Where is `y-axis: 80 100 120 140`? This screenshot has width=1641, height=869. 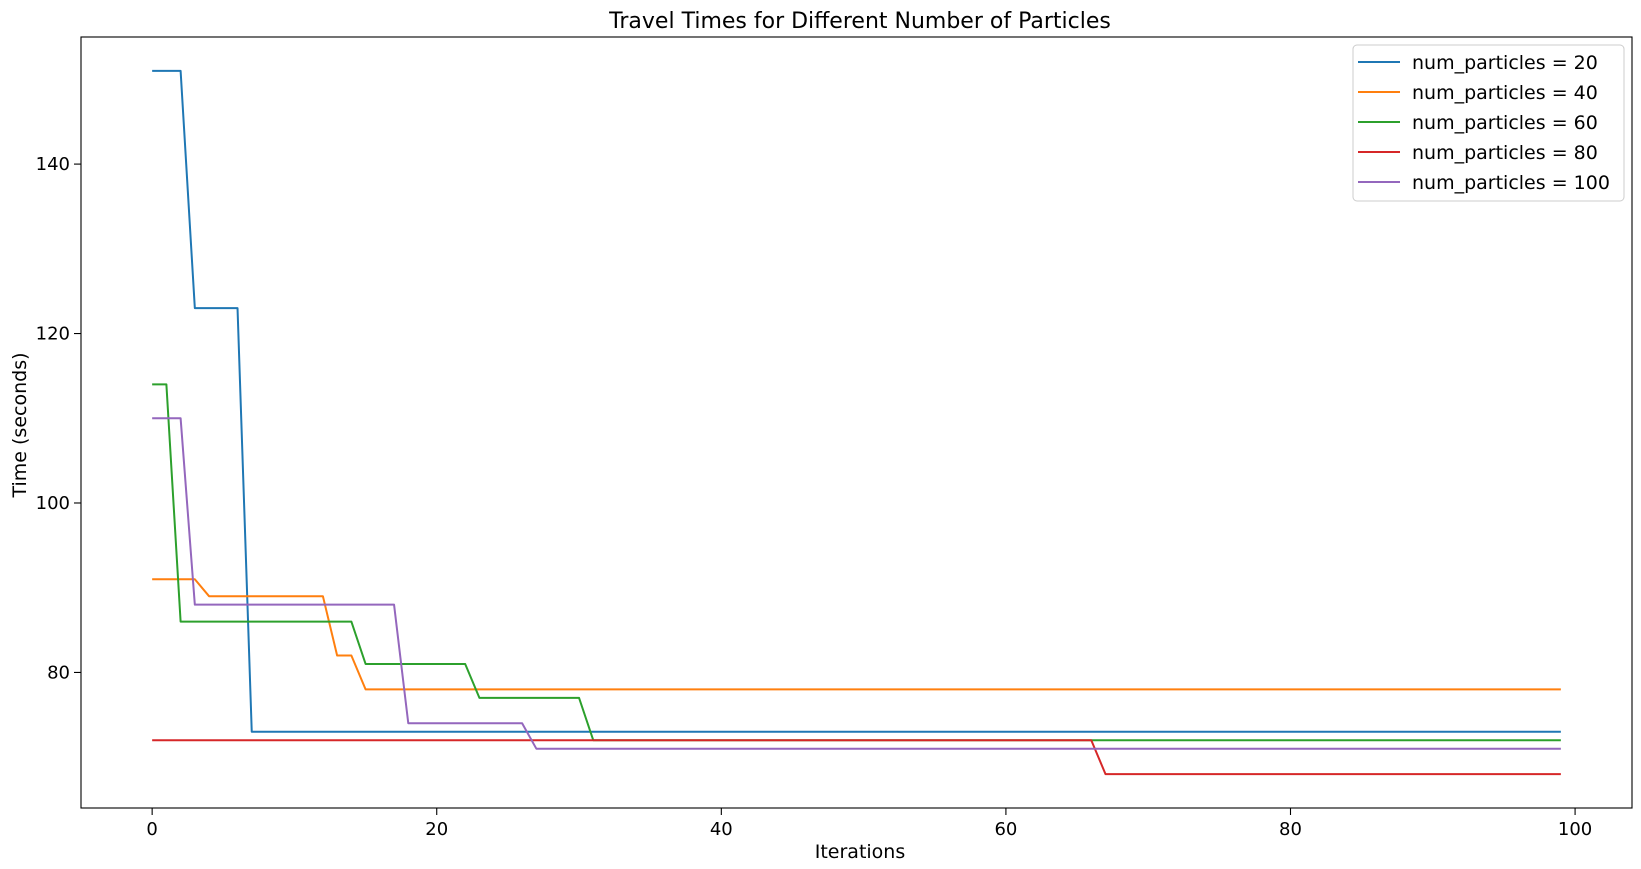 y-axis: 80 100 120 140 is located at coordinates (58, 418).